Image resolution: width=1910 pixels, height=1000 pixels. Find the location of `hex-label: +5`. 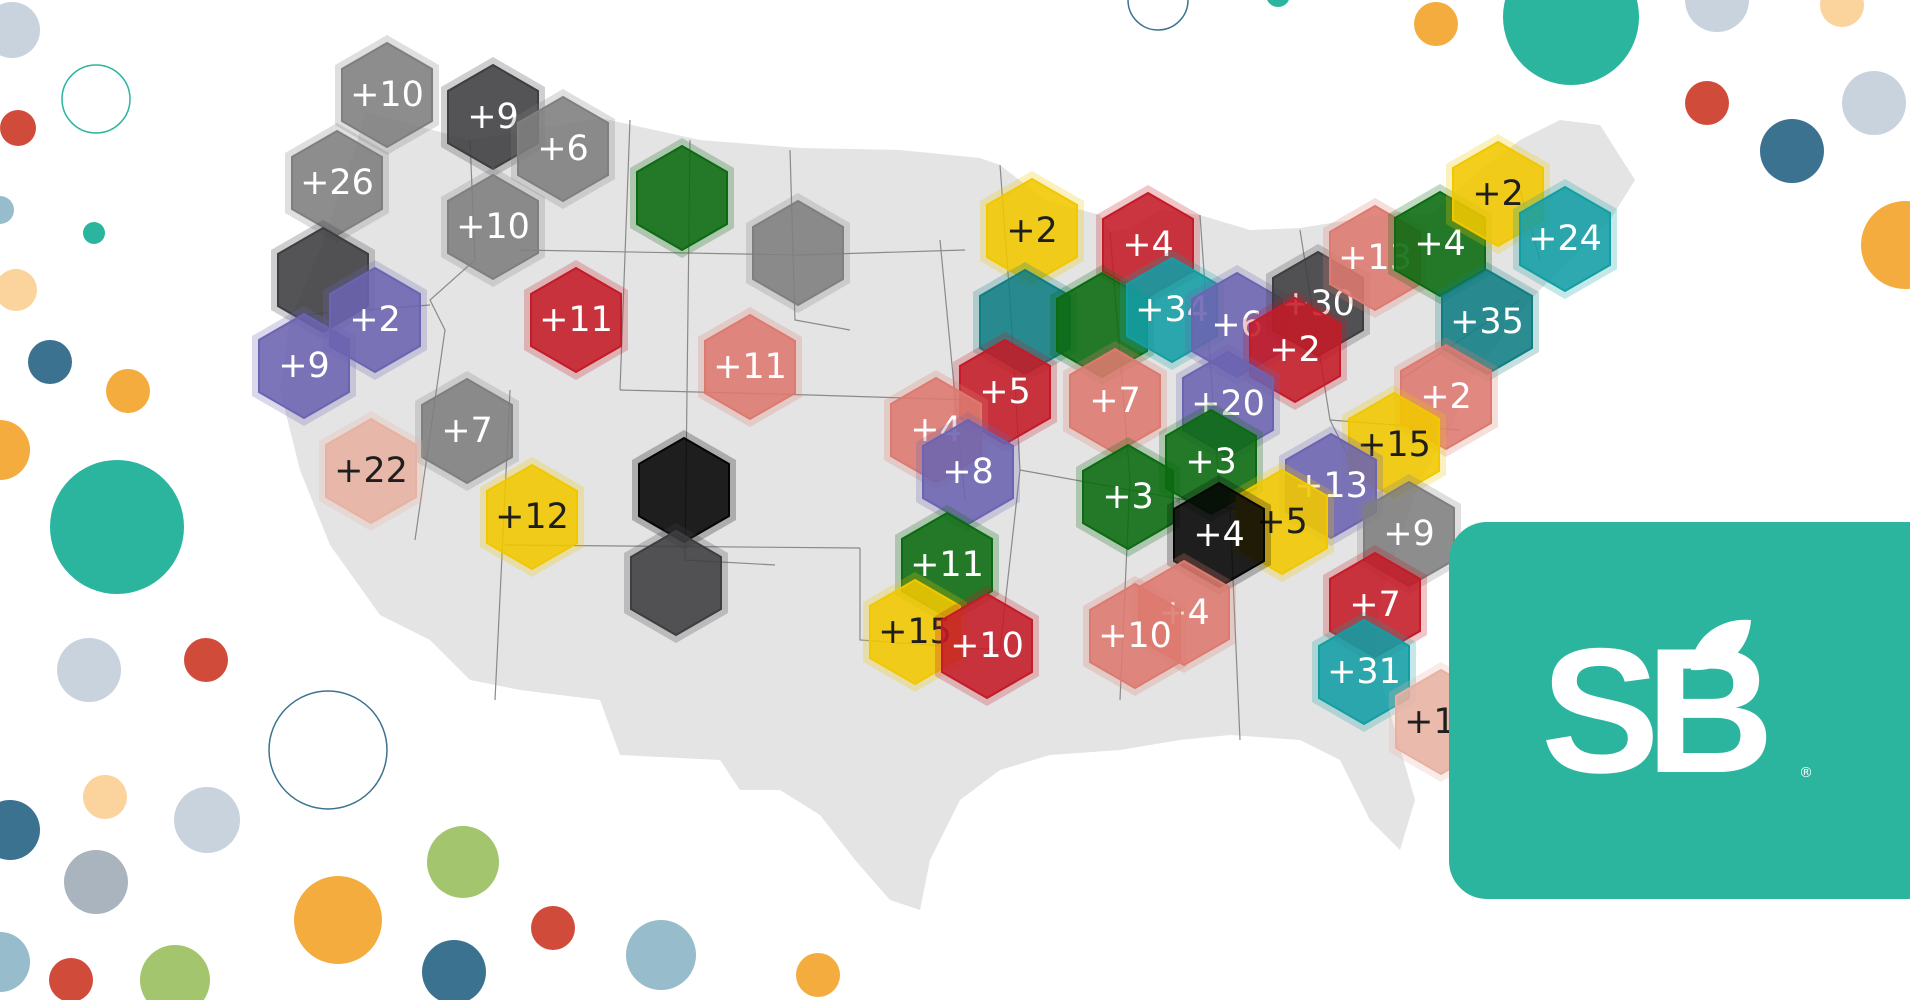

hex-label: +5 is located at coordinates (1005, 392).